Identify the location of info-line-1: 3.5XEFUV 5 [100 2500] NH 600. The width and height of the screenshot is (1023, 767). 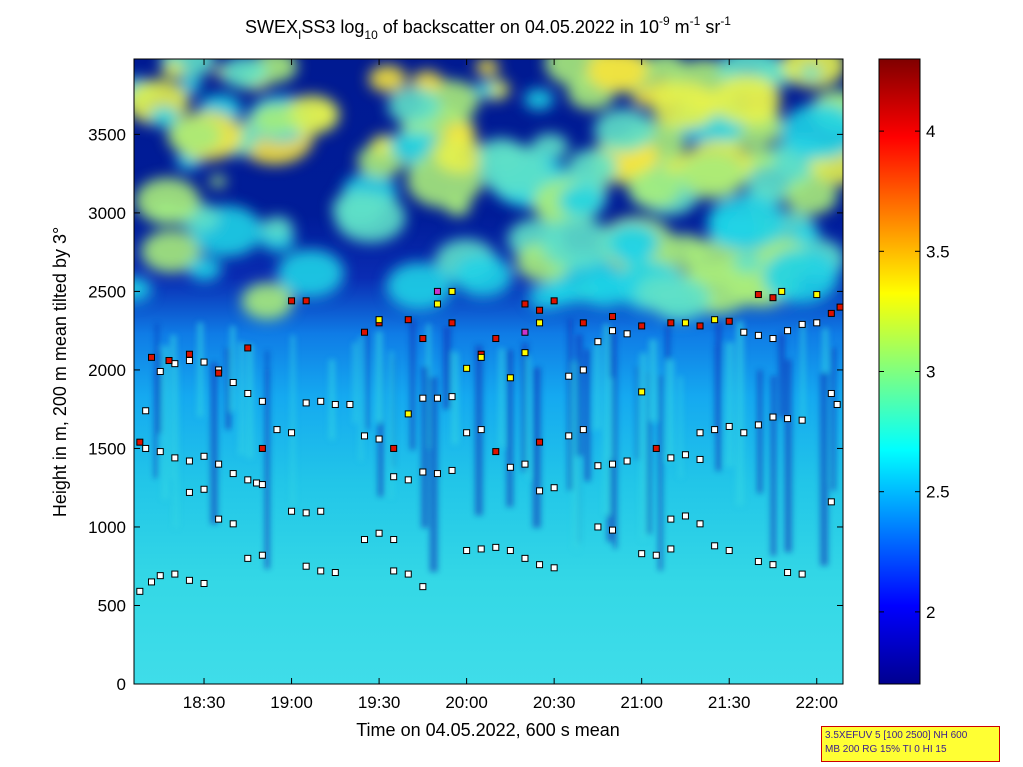
(896, 735).